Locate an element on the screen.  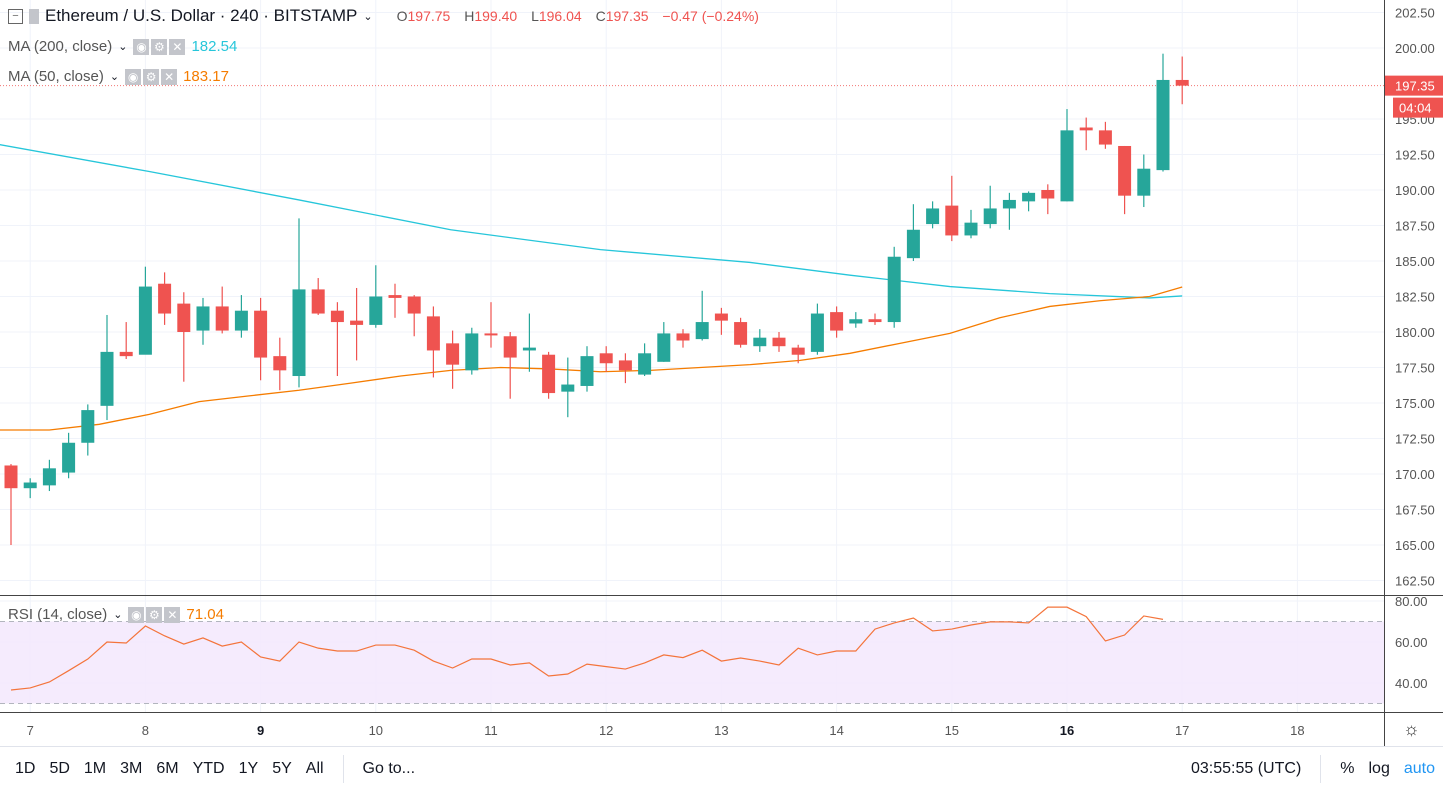
symbol-title: Ethereum / U.S. Dollar · 240 · BITSTAMP is located at coordinates (201, 15).